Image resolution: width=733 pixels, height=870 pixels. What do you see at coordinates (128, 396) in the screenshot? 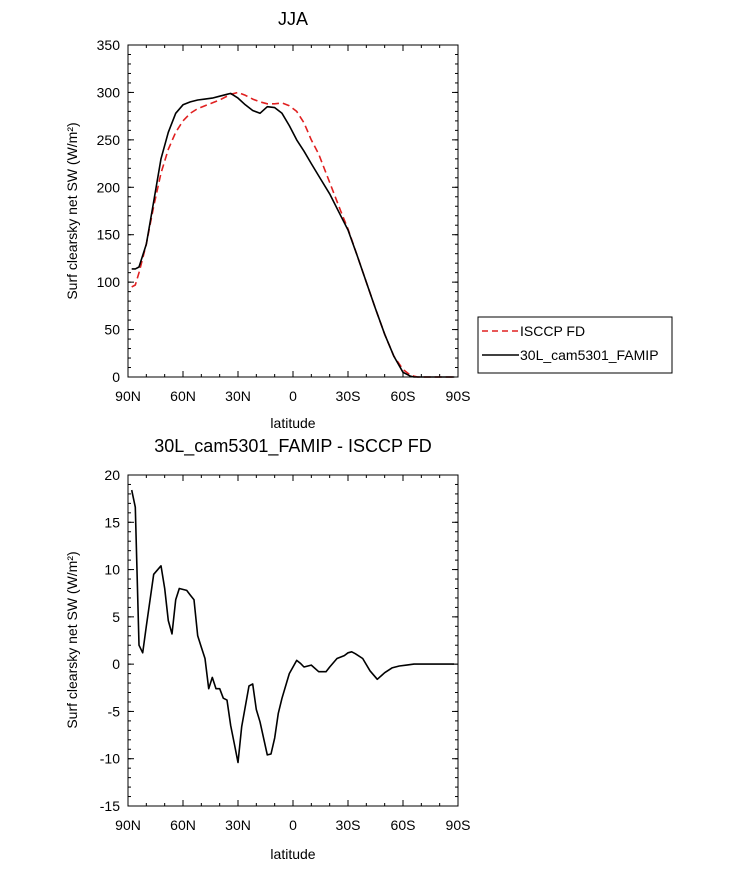
I see `top-x-tick-label: 90N` at bounding box center [128, 396].